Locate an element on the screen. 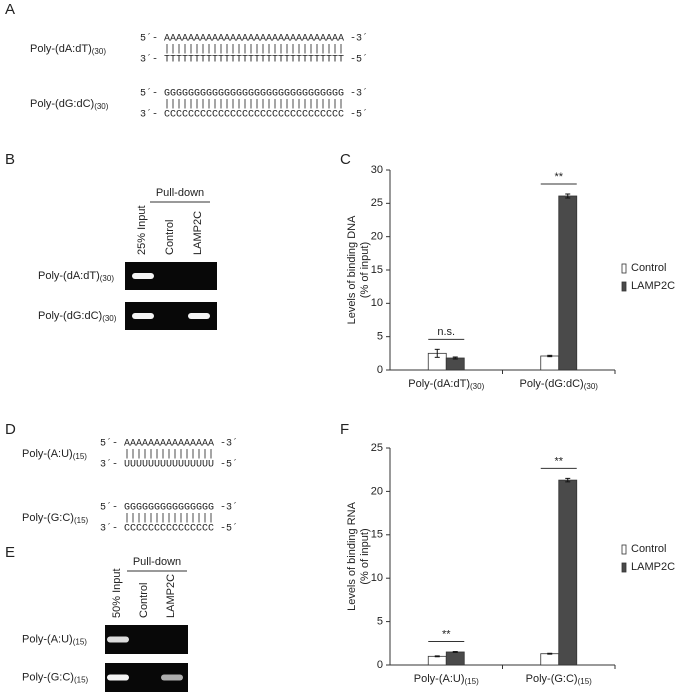 The height and width of the screenshot is (698, 677). duplex-name: Poly-(dG:dC)(30) is located at coordinates (69, 104).